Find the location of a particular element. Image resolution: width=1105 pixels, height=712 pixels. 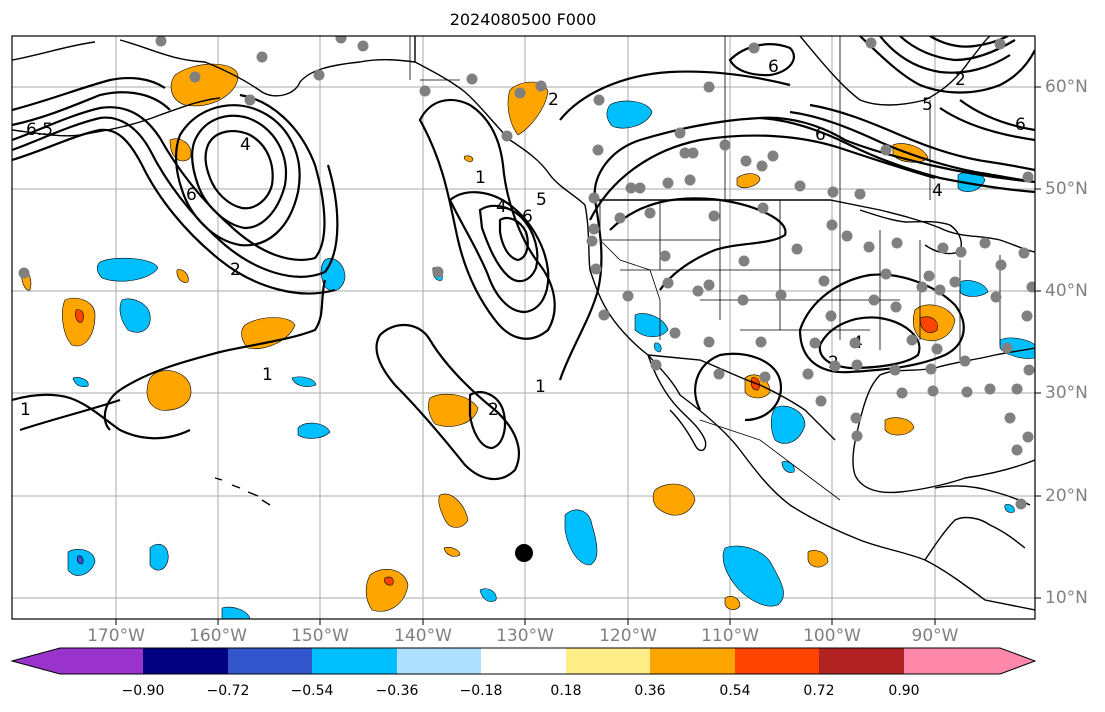

storm-center-marker is located at coordinates (524, 553).